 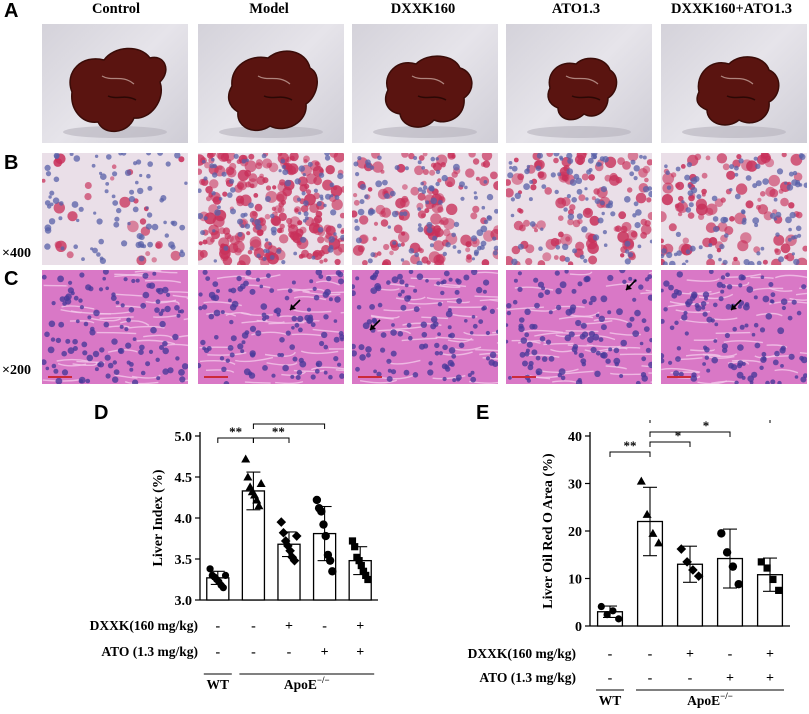 I want to click on panel-letter-c: C, so click(x=11, y=279).